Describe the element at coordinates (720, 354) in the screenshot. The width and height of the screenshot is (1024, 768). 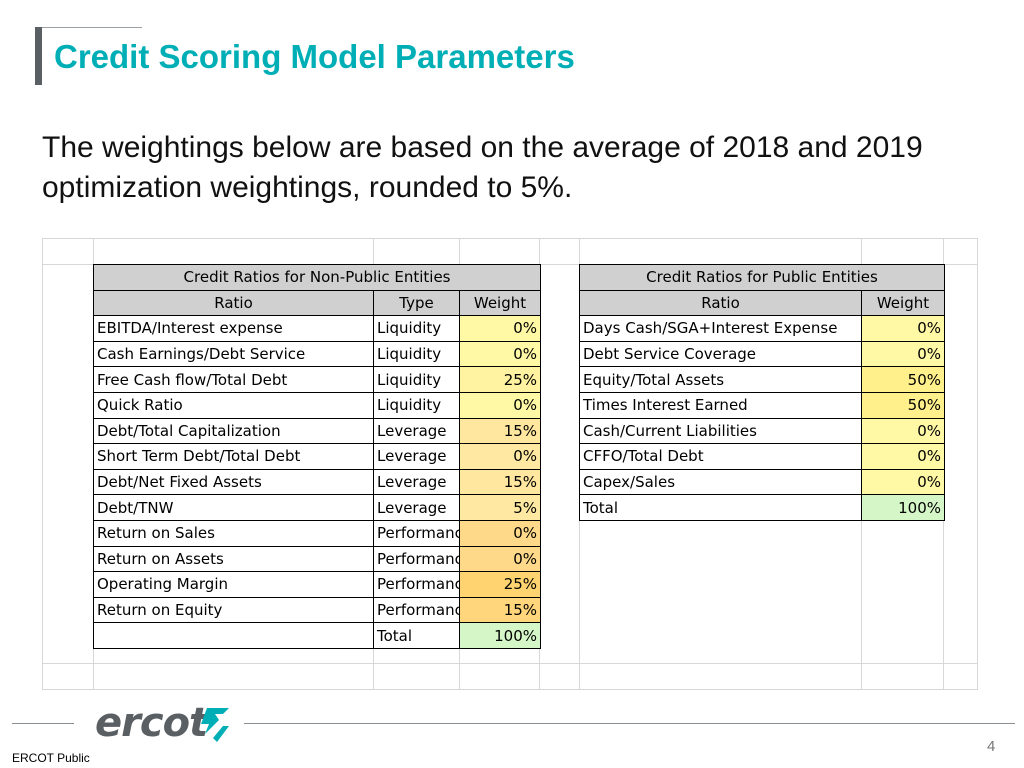
I see `ratio-cell: Debt Service Coverage` at that location.